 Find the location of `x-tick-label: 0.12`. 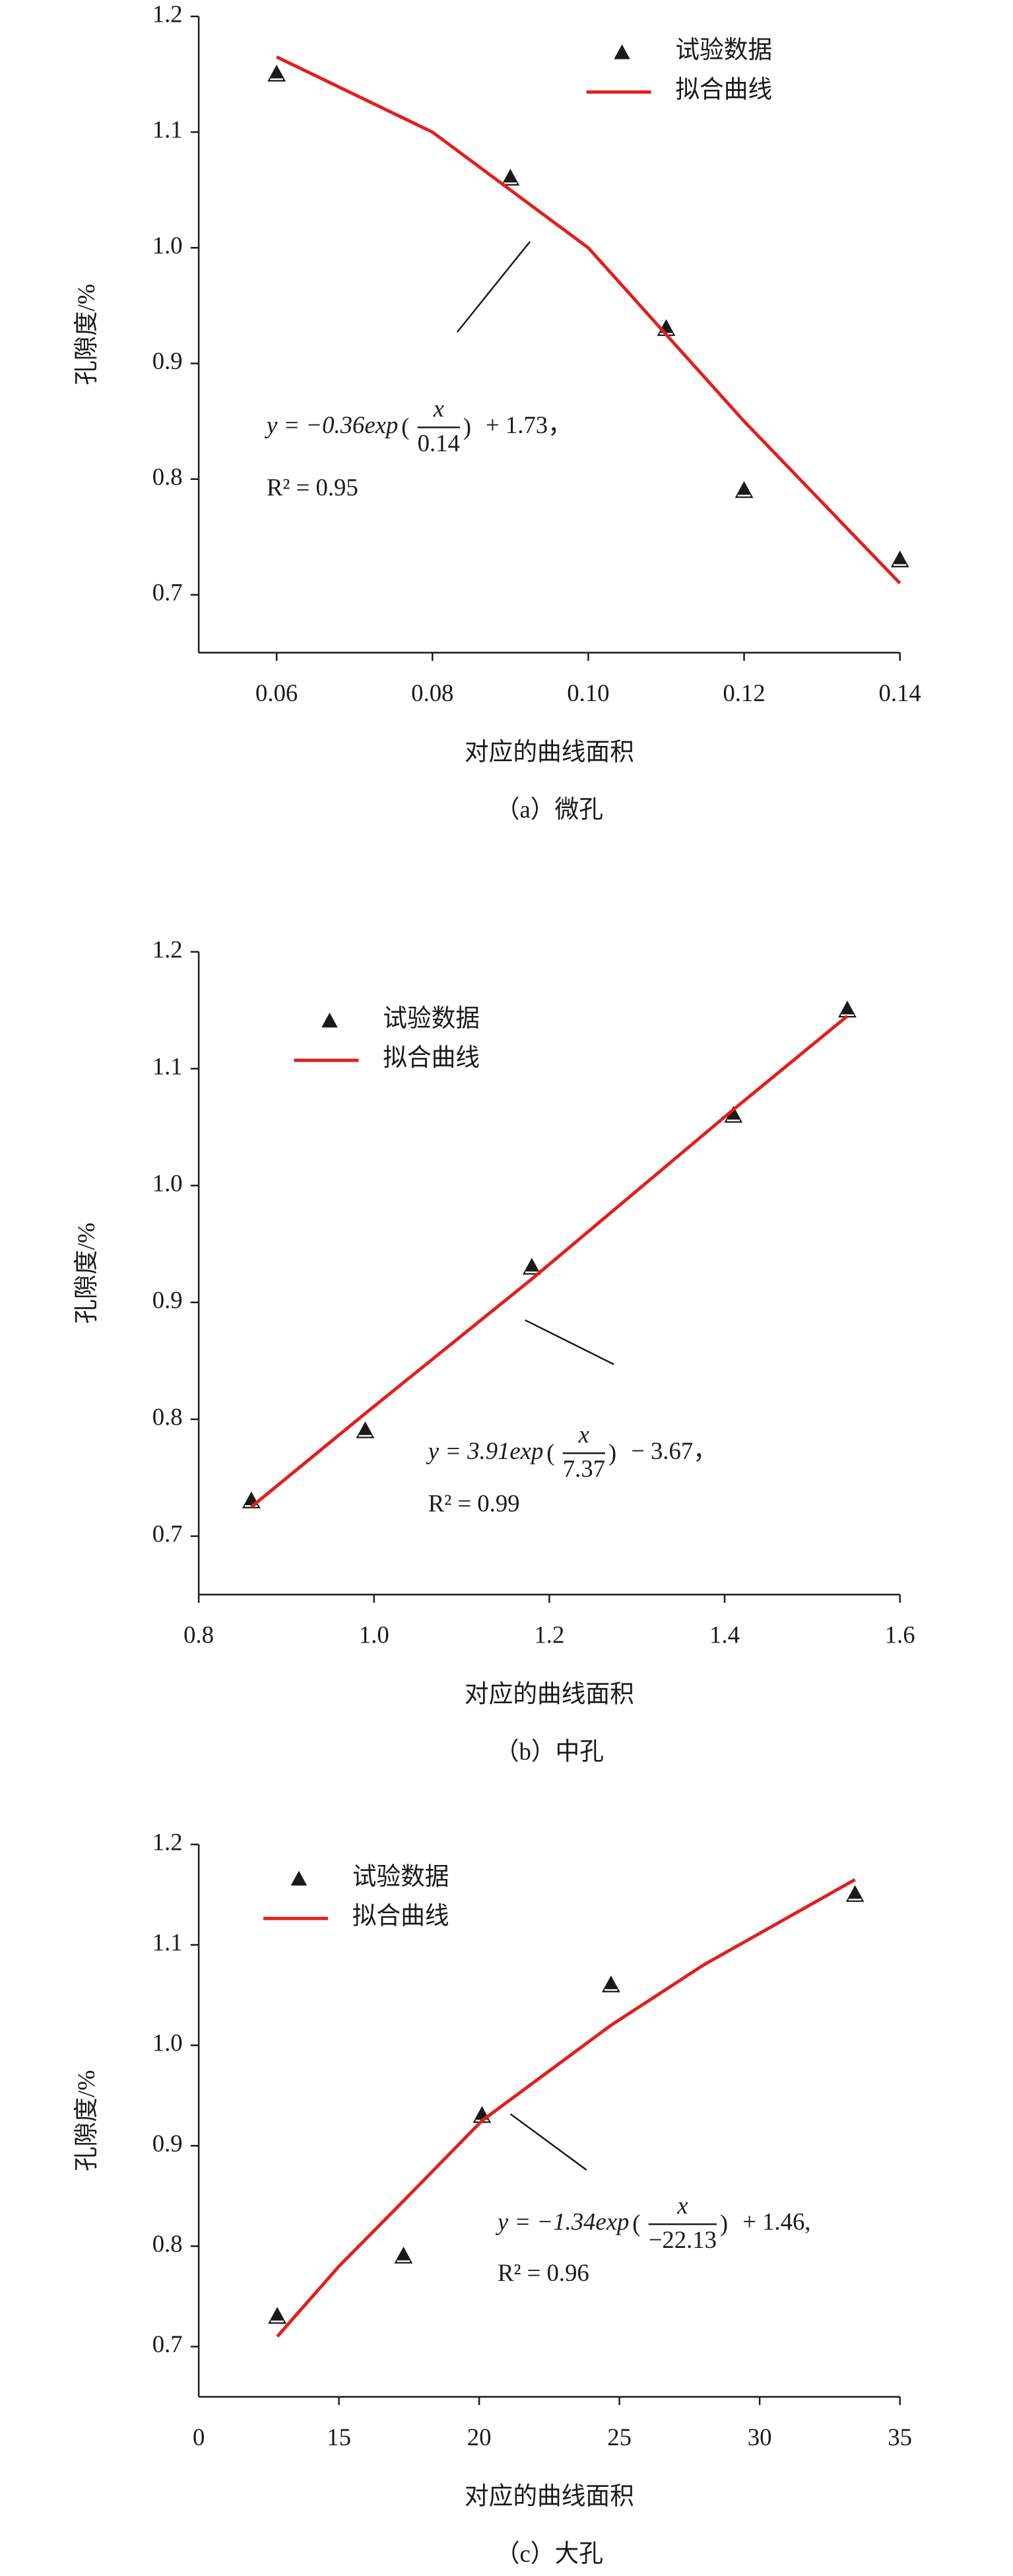

x-tick-label: 0.12 is located at coordinates (744, 694).